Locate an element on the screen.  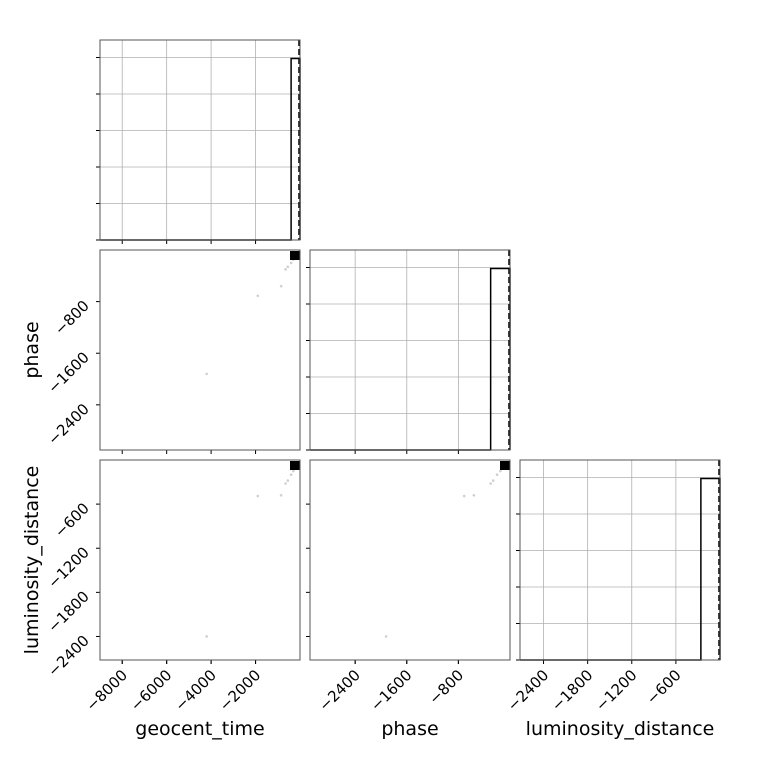
x-tick-label: −800 is located at coordinates (446, 687).